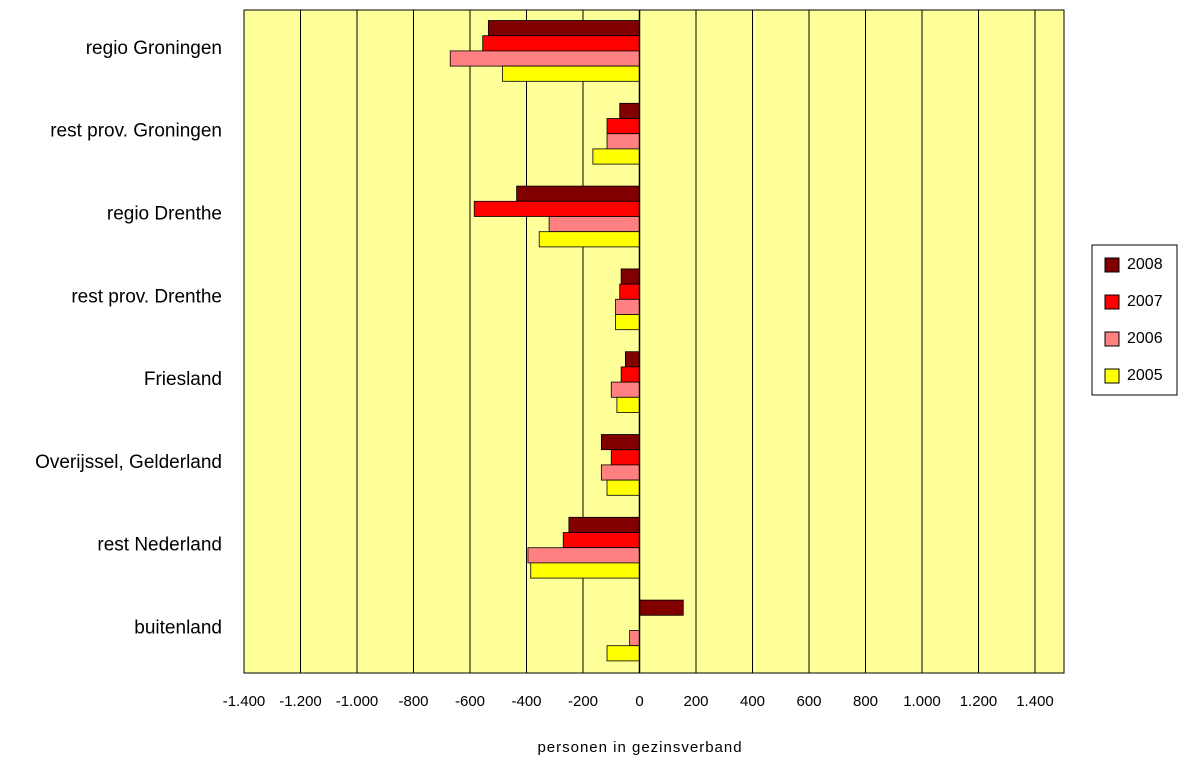 The image size is (1185, 760). What do you see at coordinates (300, 701) in the screenshot?
I see `x-tick-label: -1.200` at bounding box center [300, 701].